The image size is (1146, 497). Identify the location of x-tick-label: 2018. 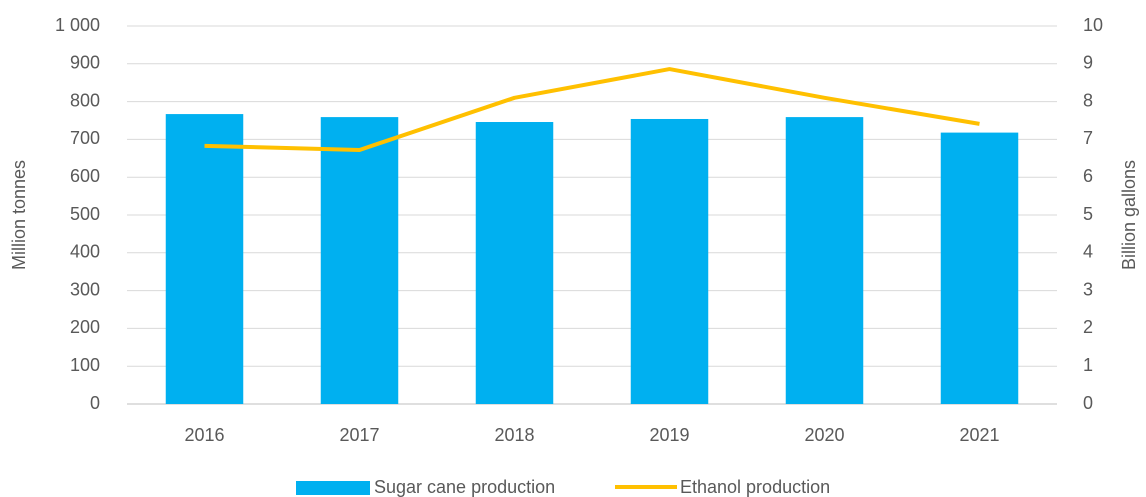
(514, 435).